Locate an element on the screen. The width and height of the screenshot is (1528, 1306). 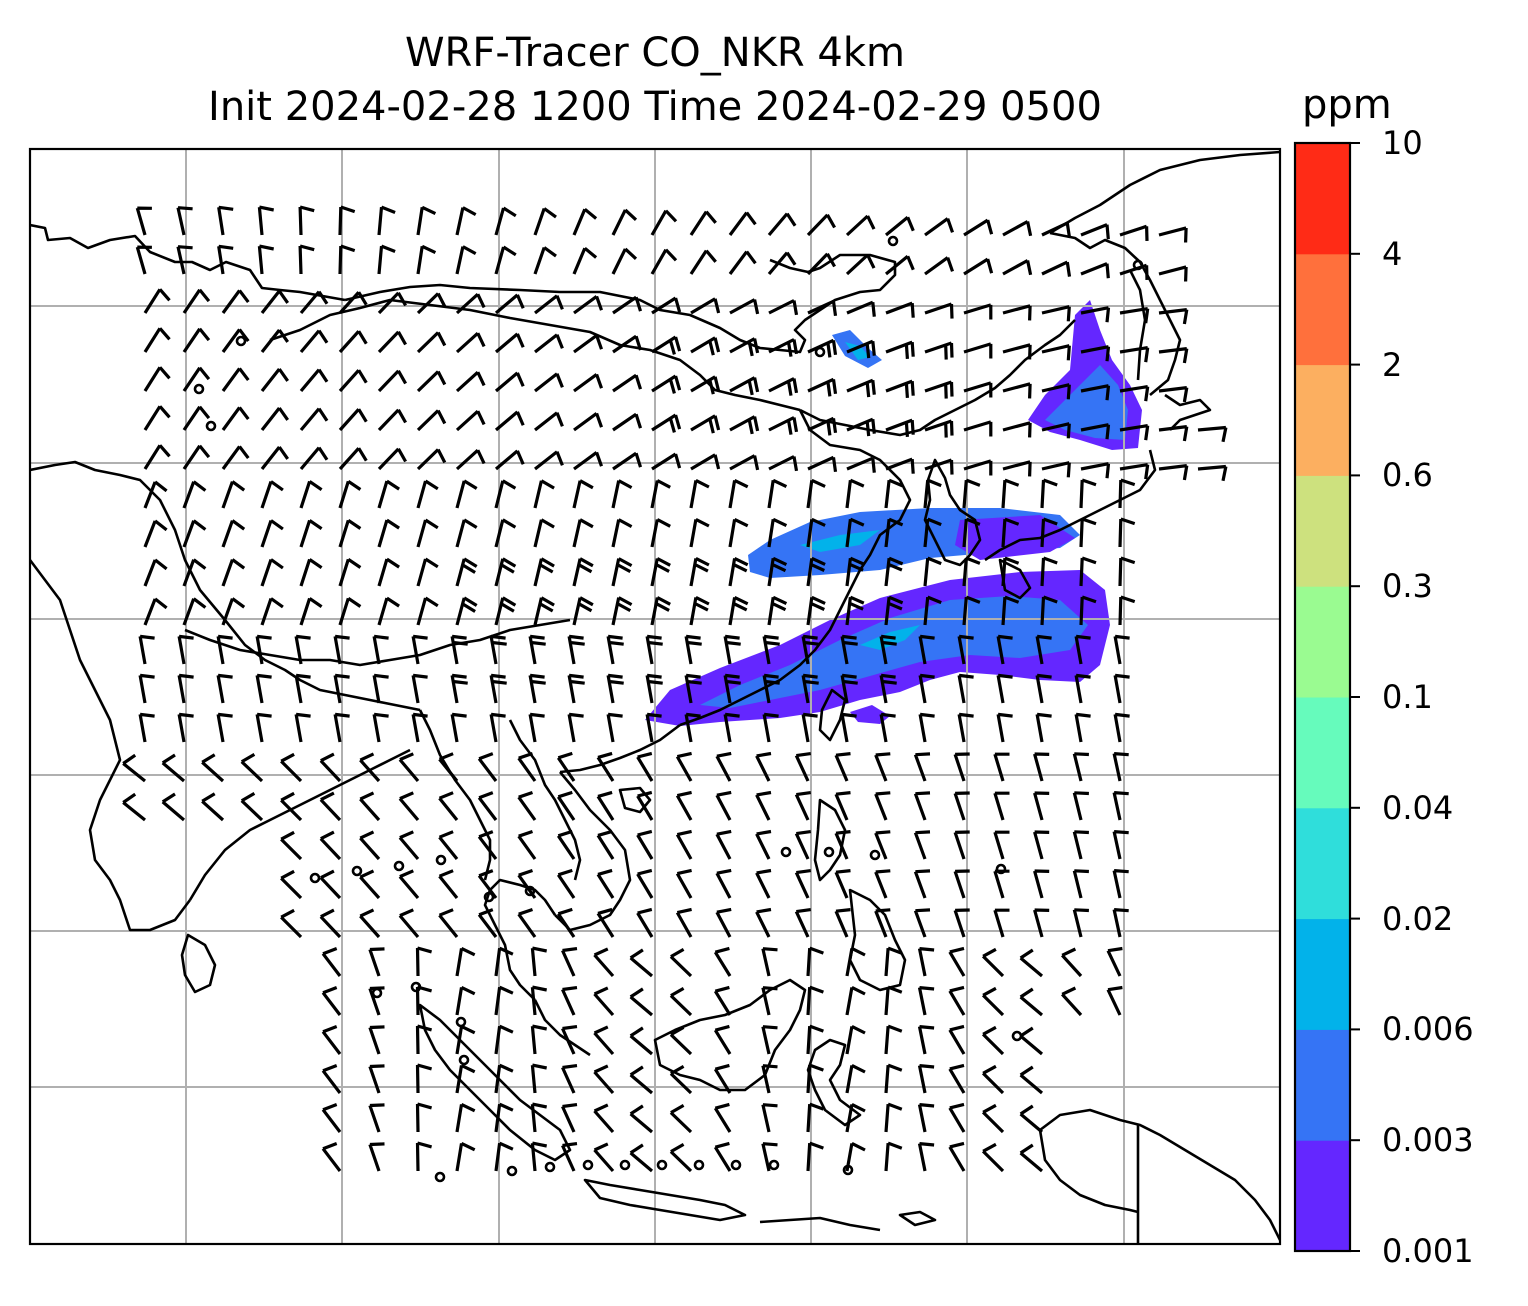
coastline-sumatra is located at coordinates (495, 1082).